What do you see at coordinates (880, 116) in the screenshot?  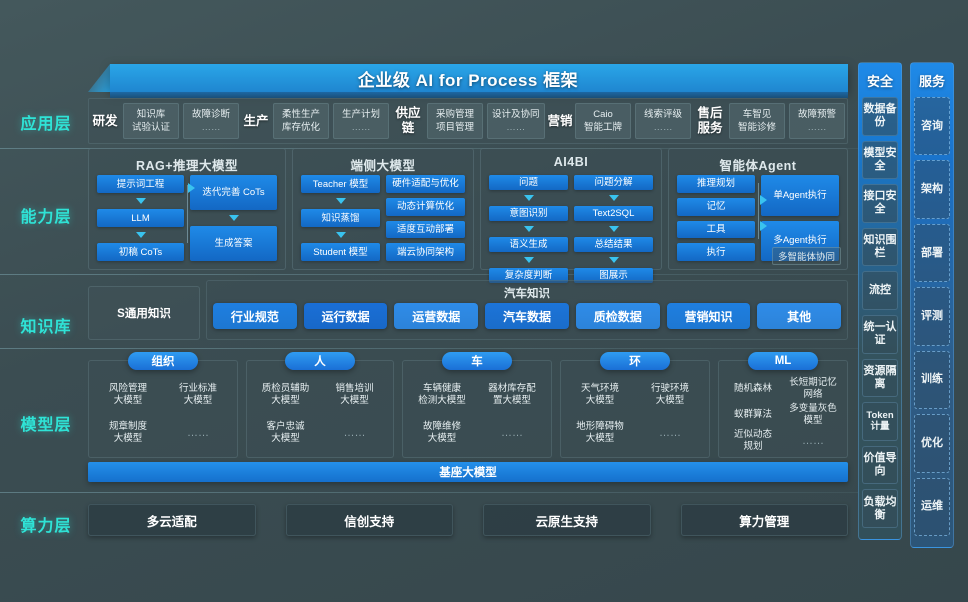 I see `security-rail-item: 数据备份` at bounding box center [880, 116].